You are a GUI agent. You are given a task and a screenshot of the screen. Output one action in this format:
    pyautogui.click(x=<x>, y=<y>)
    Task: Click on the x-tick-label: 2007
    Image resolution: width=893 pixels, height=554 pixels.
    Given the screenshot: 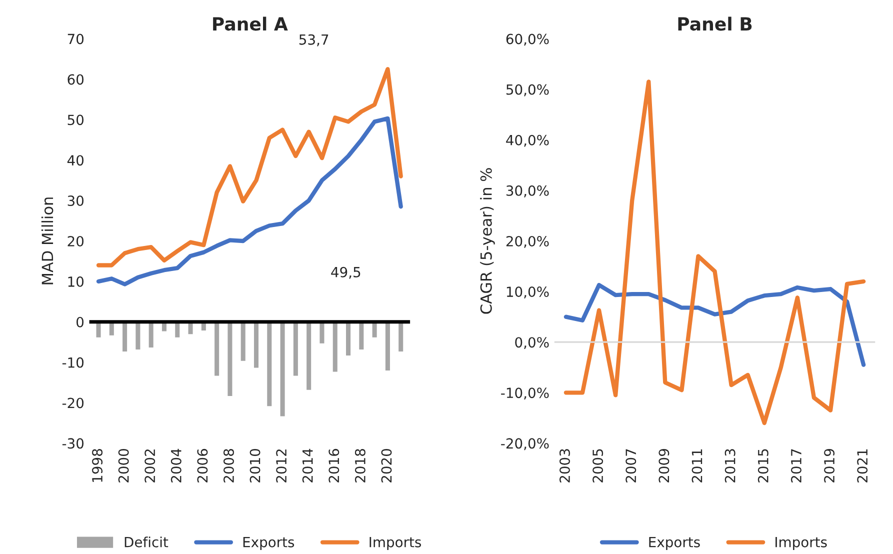 What is the action you would take?
    pyautogui.click(x=631, y=465)
    